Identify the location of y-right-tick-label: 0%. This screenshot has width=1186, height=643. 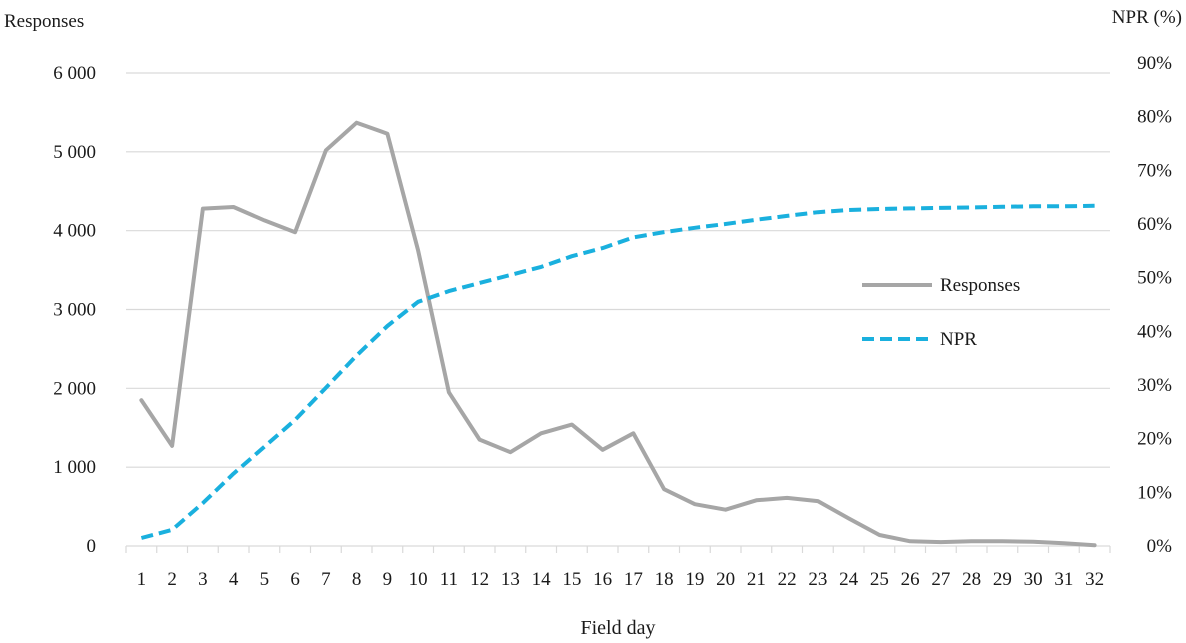
(1160, 546).